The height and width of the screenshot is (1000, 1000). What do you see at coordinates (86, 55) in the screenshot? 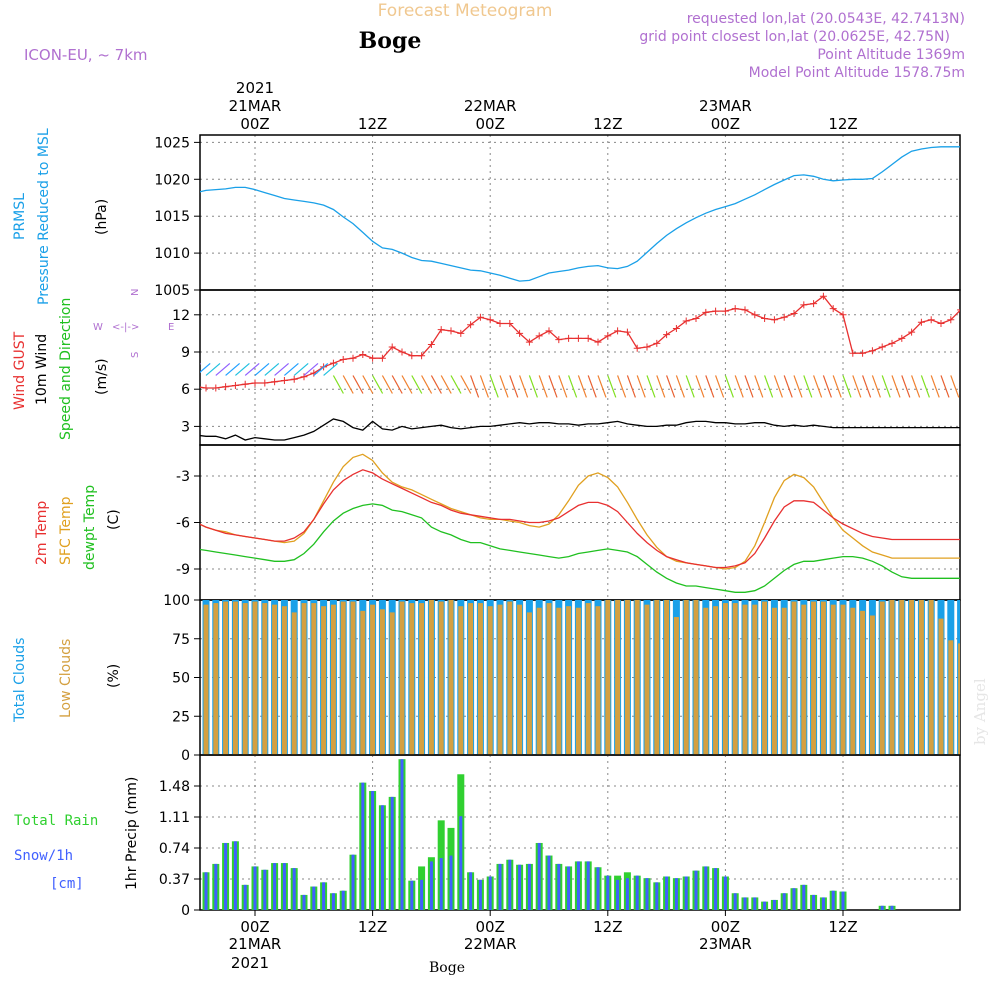
I see `model-label: ICON-EU, ~ 7km` at bounding box center [86, 55].